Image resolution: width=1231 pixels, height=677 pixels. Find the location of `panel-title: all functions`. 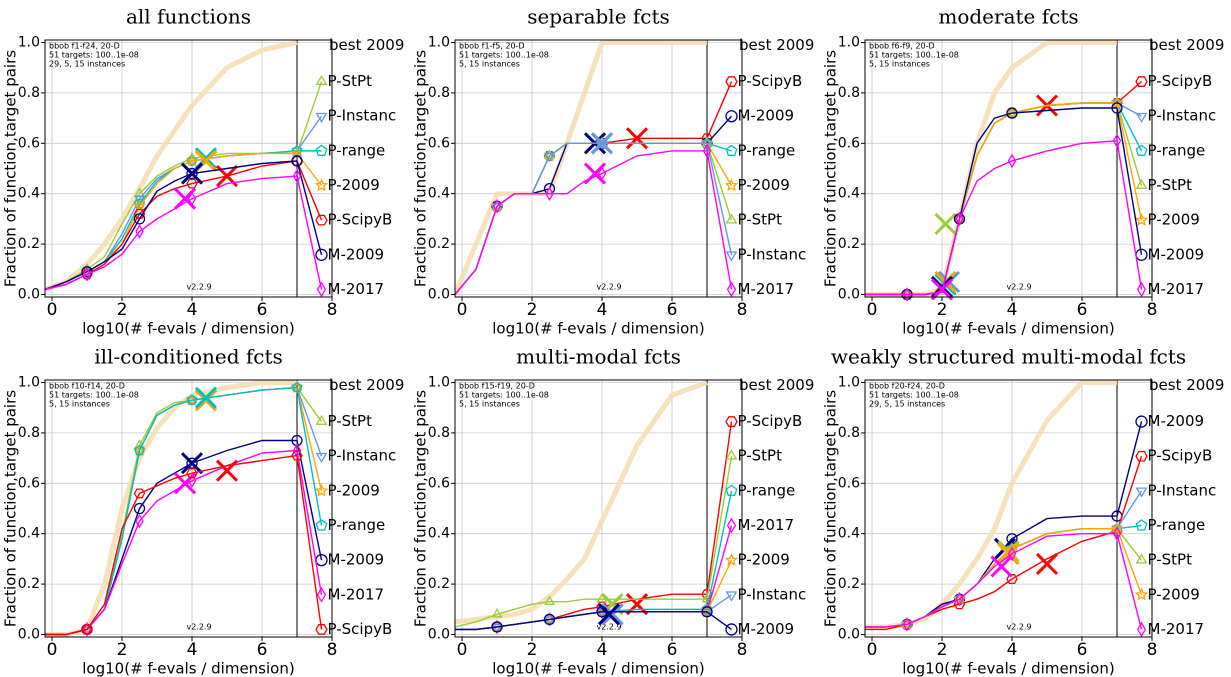

panel-title: all functions is located at coordinates (188, 17).